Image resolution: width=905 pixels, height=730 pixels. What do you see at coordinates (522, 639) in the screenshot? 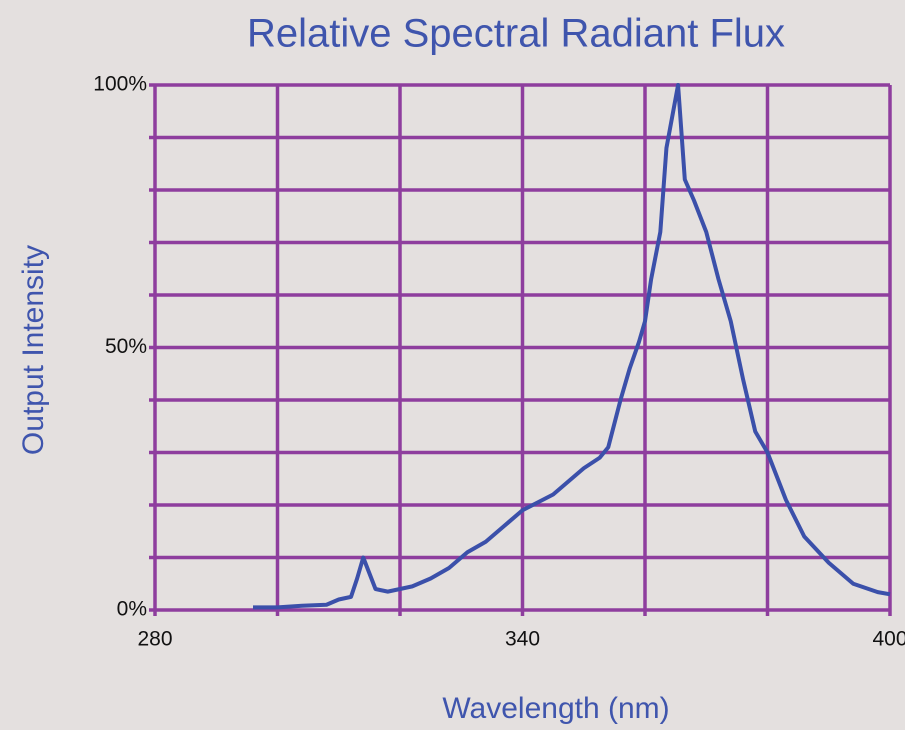
I see `x-tick-label: 340` at bounding box center [522, 639].